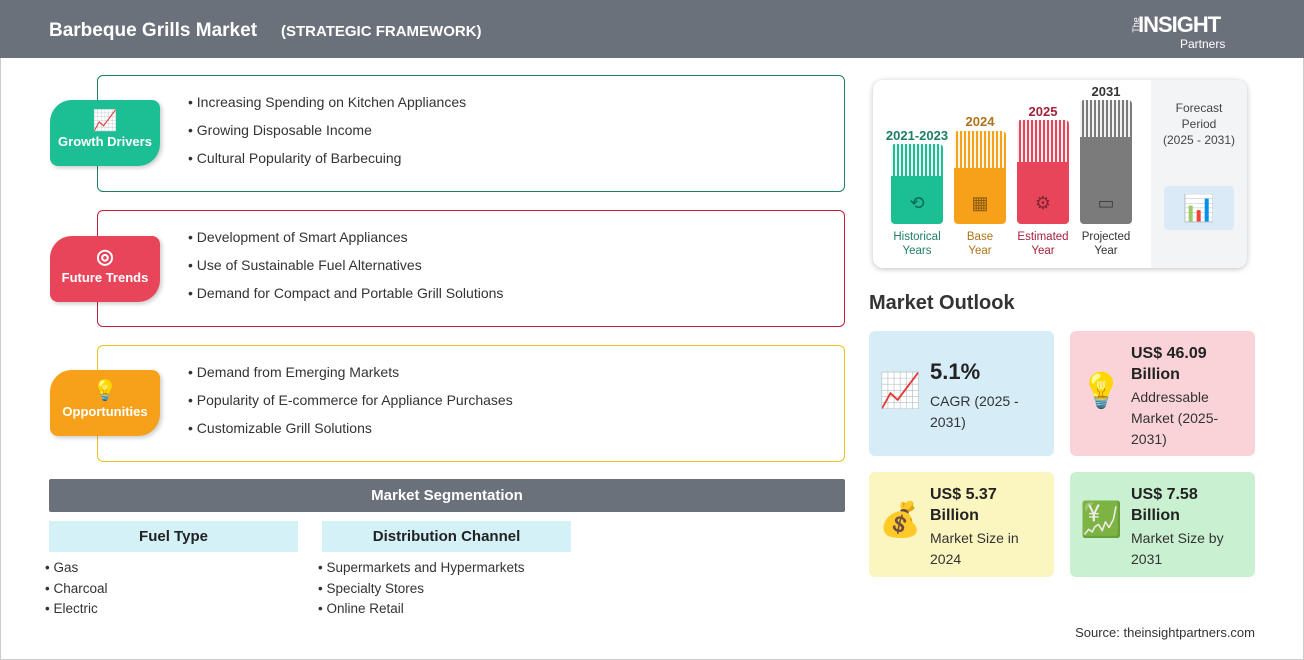  I want to click on list-item: Specialty Stores, so click(421, 591).